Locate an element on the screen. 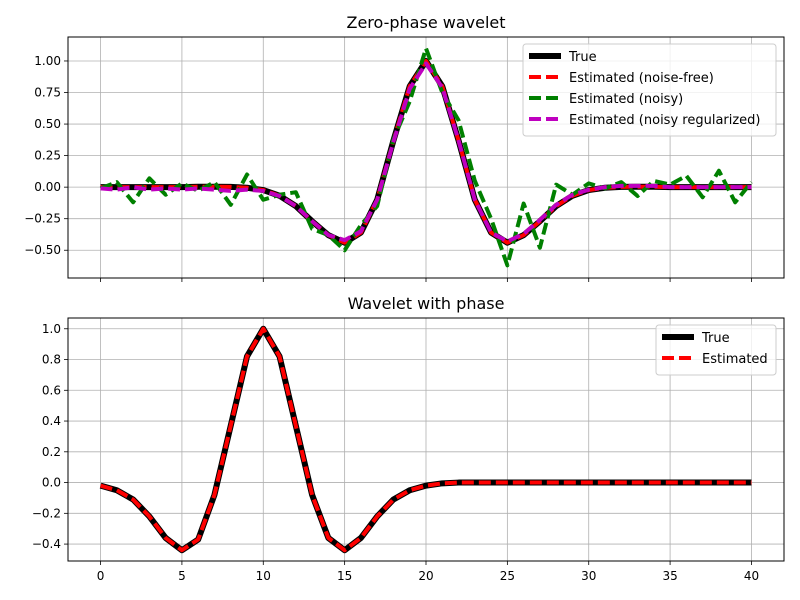 This screenshot has height=600, width=800. bottom-xtick-label-3: 15 is located at coordinates (344, 576).